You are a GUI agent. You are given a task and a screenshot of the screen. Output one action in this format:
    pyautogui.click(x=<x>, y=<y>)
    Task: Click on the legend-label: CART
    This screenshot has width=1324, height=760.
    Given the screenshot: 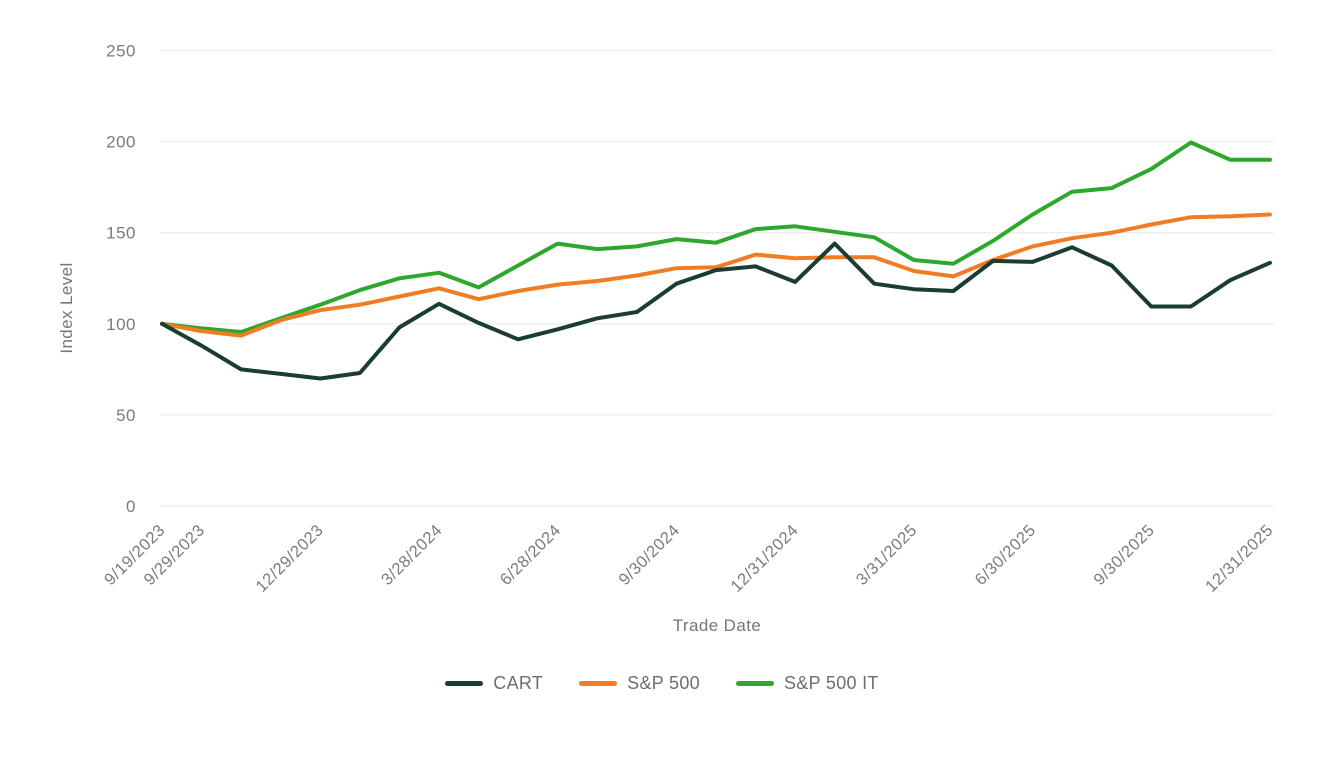 What is the action you would take?
    pyautogui.click(x=518, y=683)
    